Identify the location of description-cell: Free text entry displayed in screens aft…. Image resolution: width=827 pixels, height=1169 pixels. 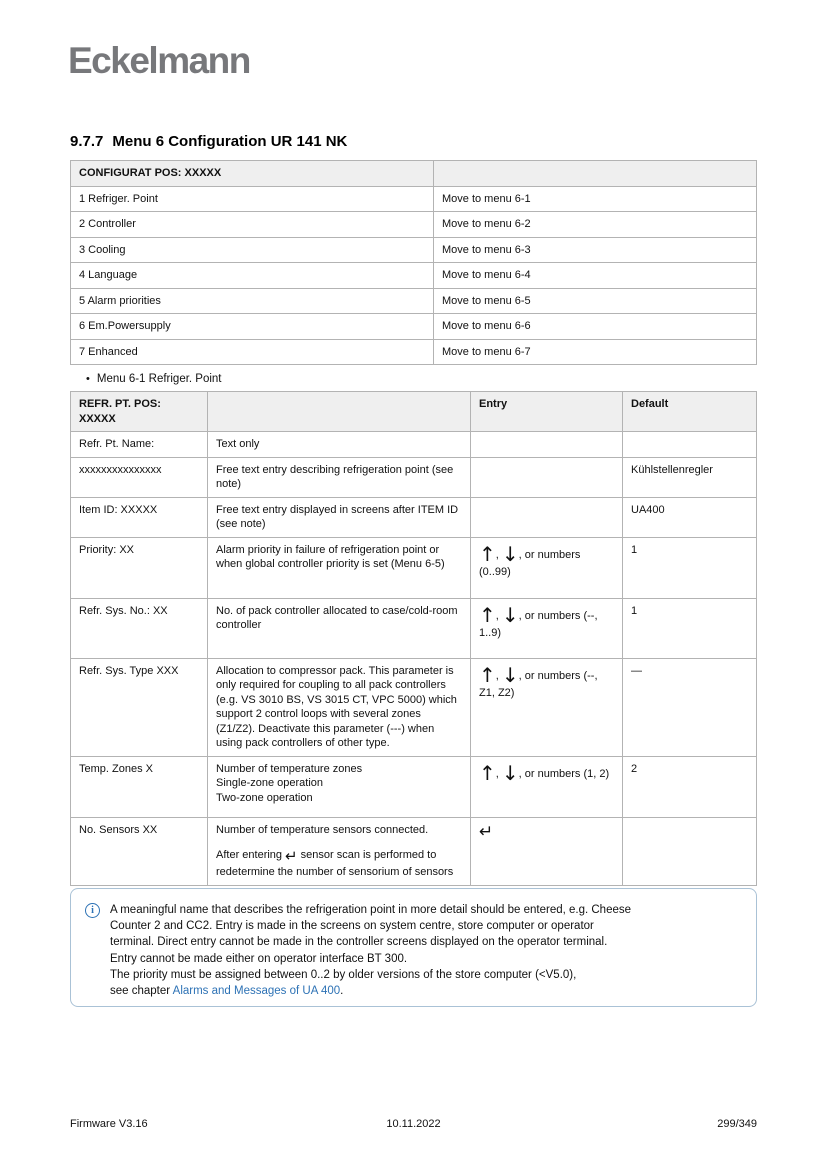
(339, 517).